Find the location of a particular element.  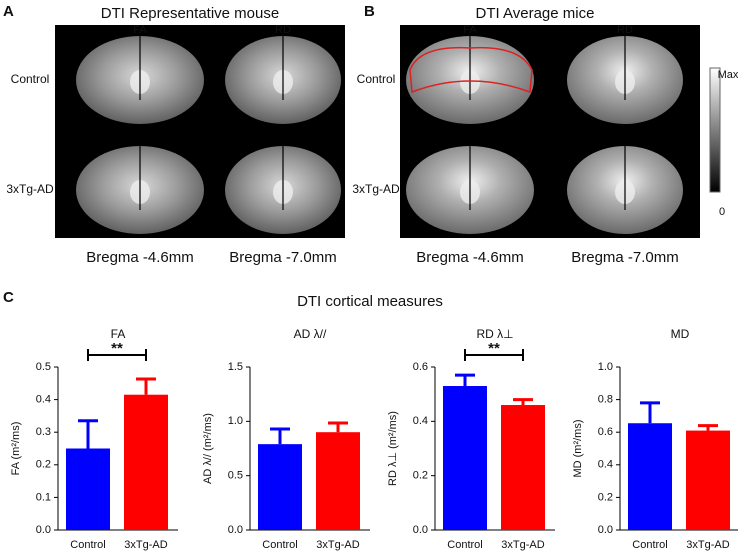

colorbar-label: 0 is located at coordinates (722, 212).